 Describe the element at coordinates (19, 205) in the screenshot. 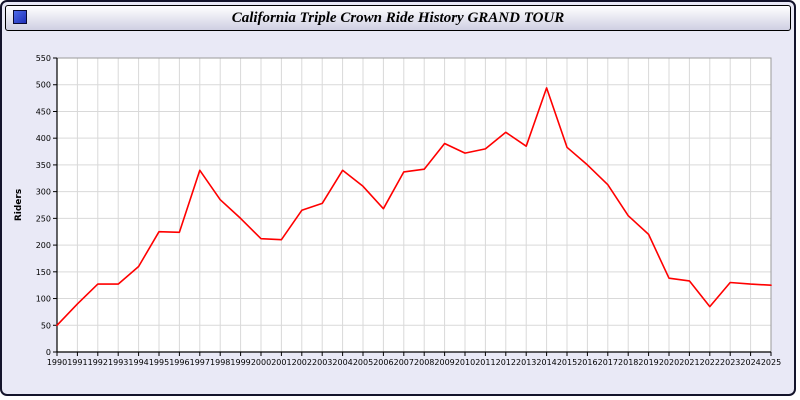

I see `y-axis-label: Riders` at that location.